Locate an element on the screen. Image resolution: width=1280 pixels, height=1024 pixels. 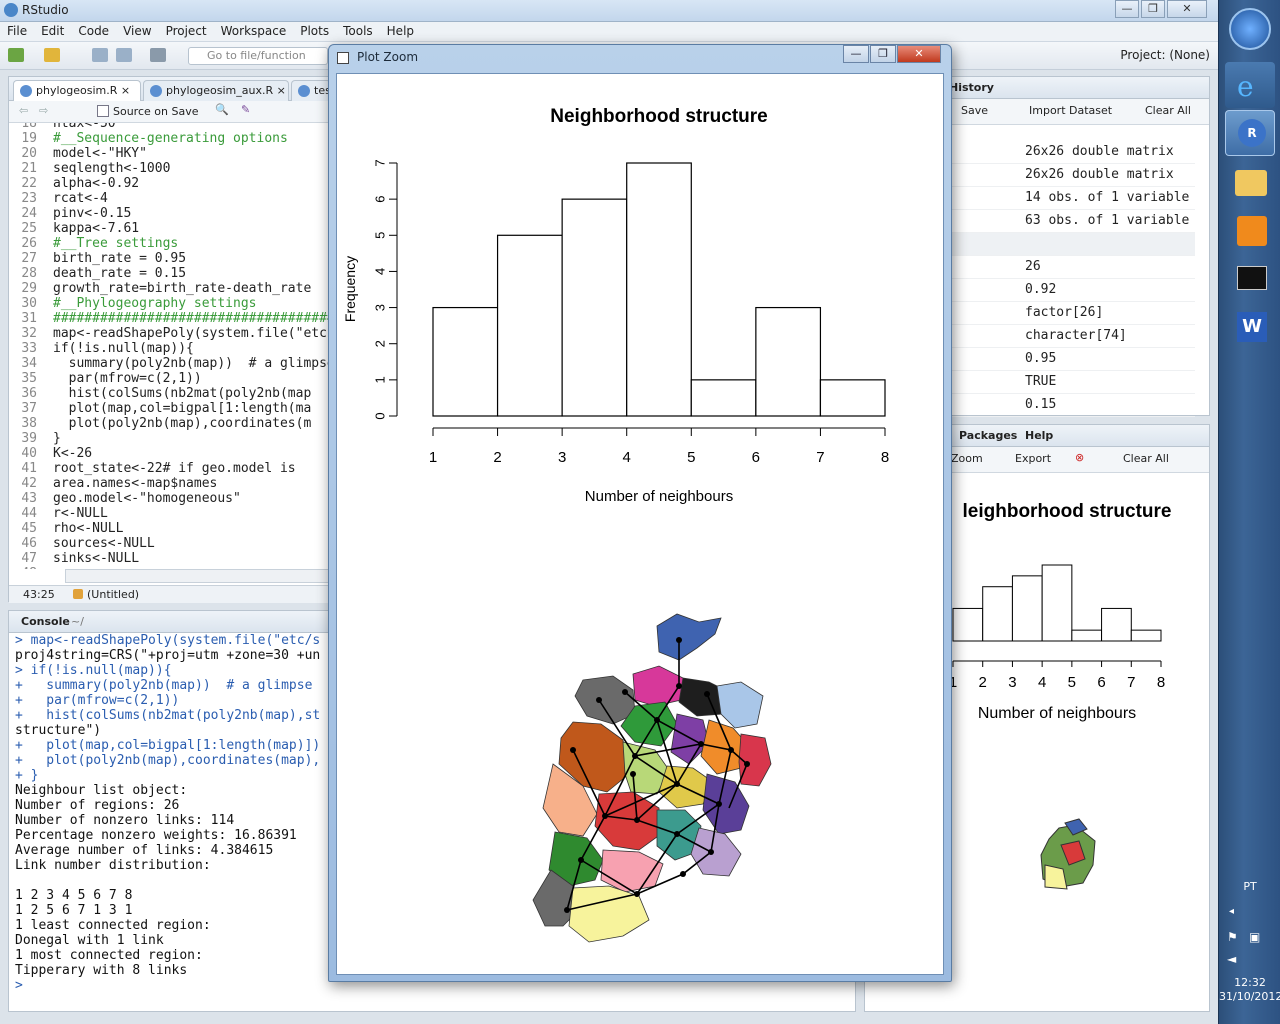
tab-test: test is located at coordinates (311, 90).